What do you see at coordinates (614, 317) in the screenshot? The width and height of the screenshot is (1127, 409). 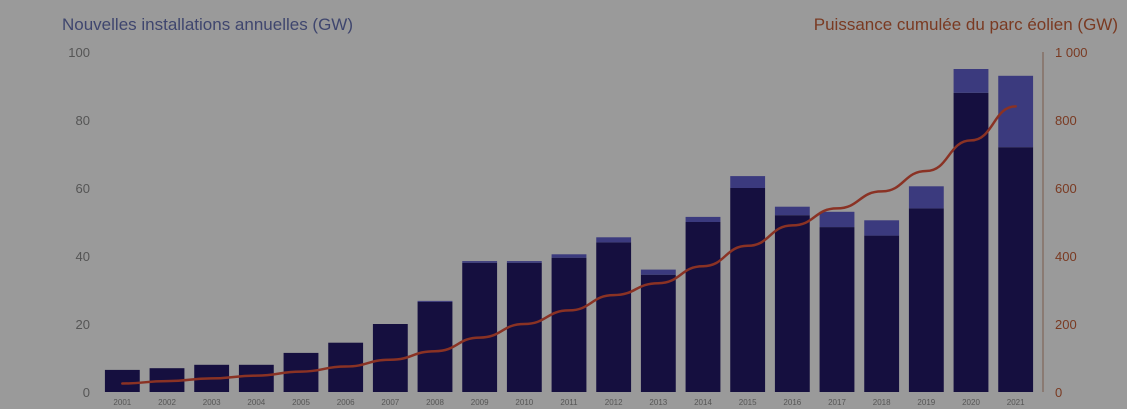 I see `bar-2012-lower` at bounding box center [614, 317].